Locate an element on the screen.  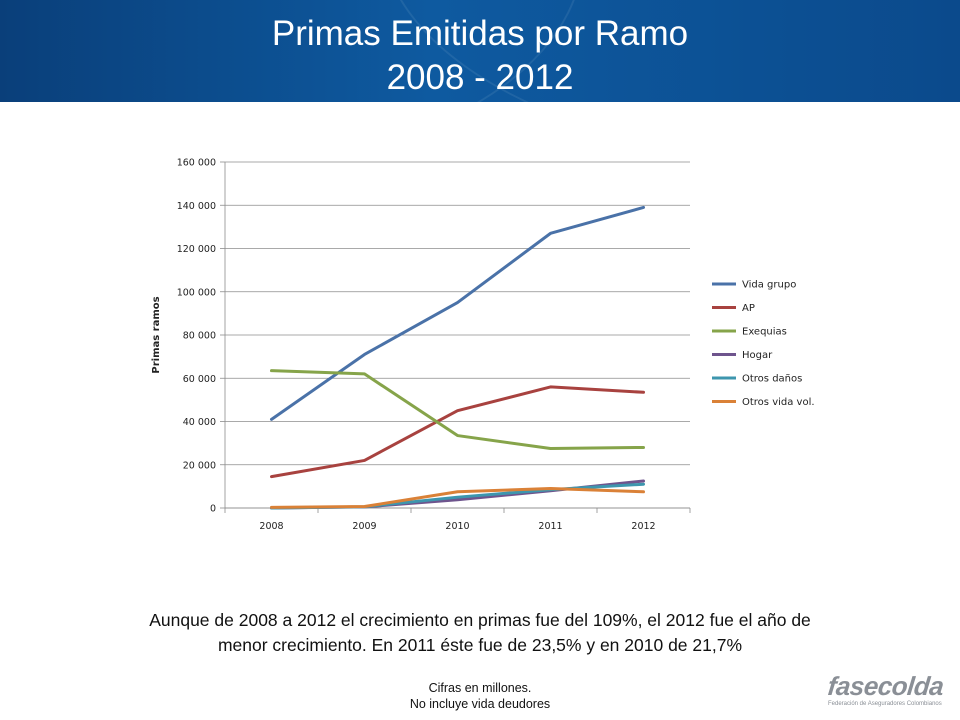
x-tick-label: 2011 is located at coordinates (550, 526).